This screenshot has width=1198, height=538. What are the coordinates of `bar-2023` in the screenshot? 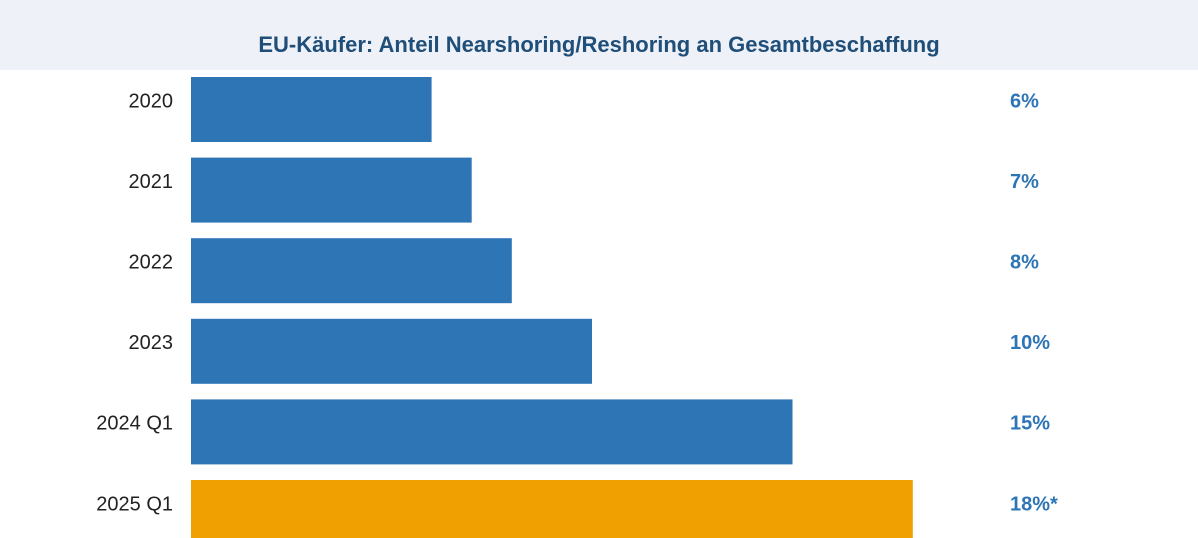 It's located at (391, 351).